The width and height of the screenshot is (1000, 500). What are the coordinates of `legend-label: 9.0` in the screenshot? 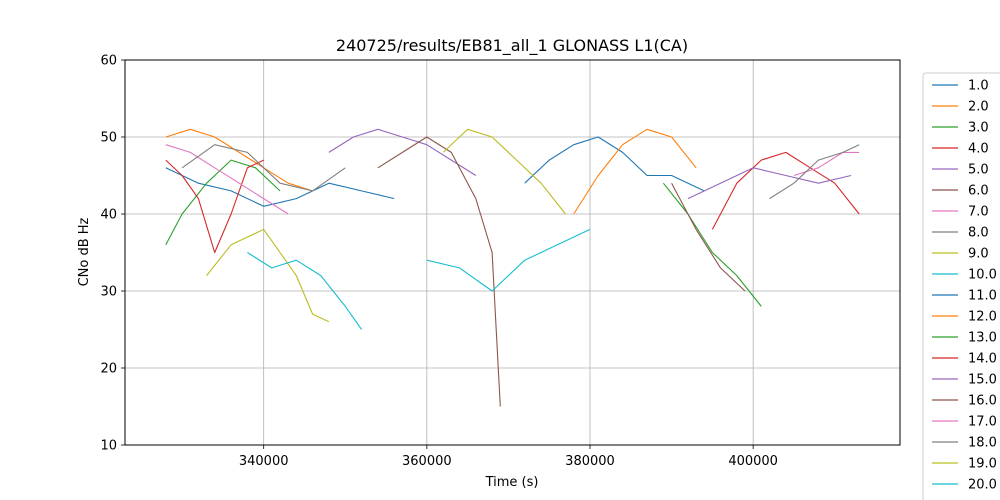 It's located at (978, 254).